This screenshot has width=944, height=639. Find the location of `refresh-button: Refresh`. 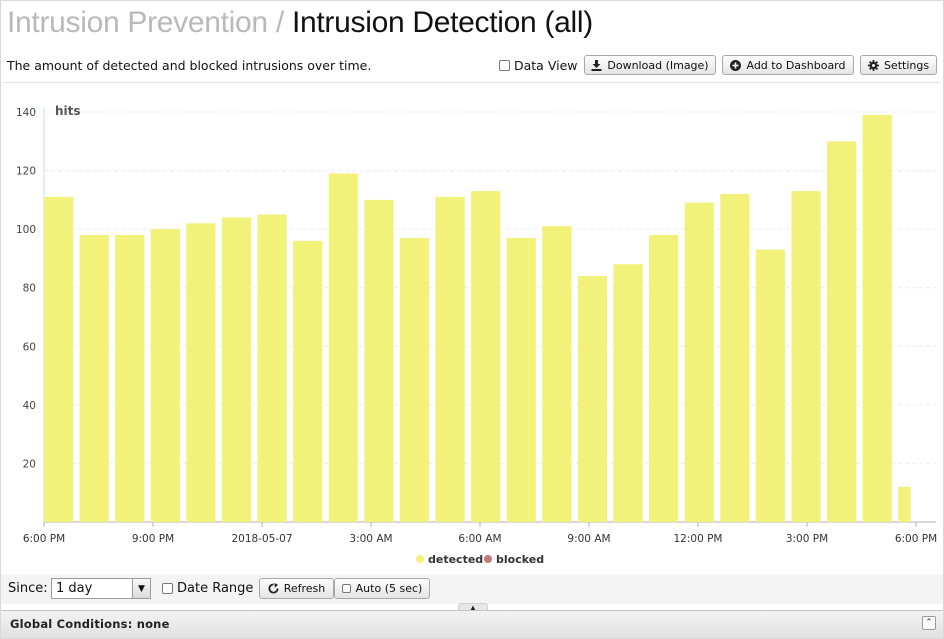

refresh-button: Refresh is located at coordinates (296, 588).